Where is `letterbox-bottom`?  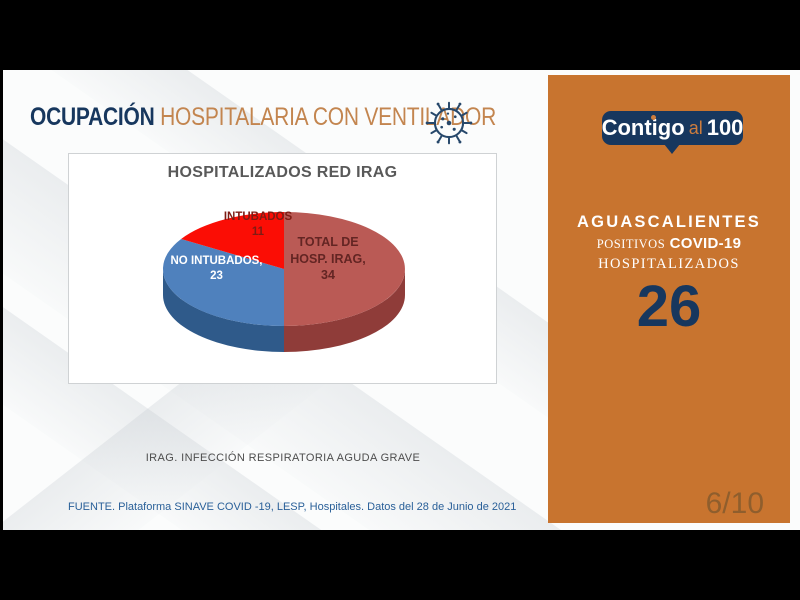
letterbox-bottom is located at coordinates (400, 565).